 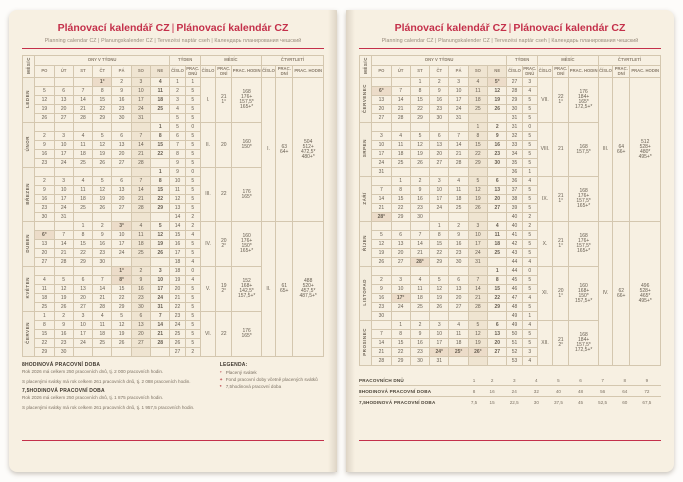 What do you see at coordinates (621, 294) in the screenshot?
I see `quarter-workdays-cell: 62 66+` at bounding box center [621, 294].